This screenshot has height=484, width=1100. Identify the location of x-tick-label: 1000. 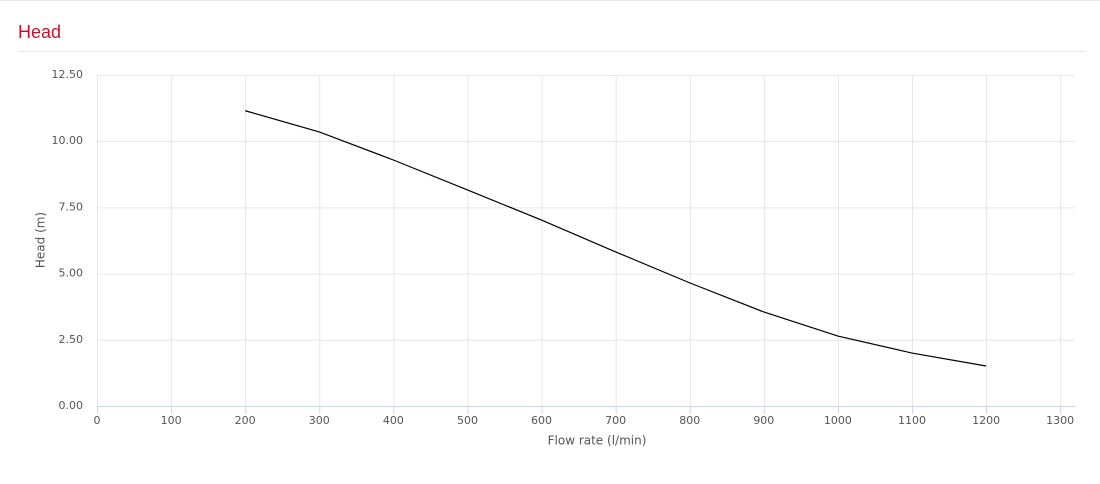
(838, 420).